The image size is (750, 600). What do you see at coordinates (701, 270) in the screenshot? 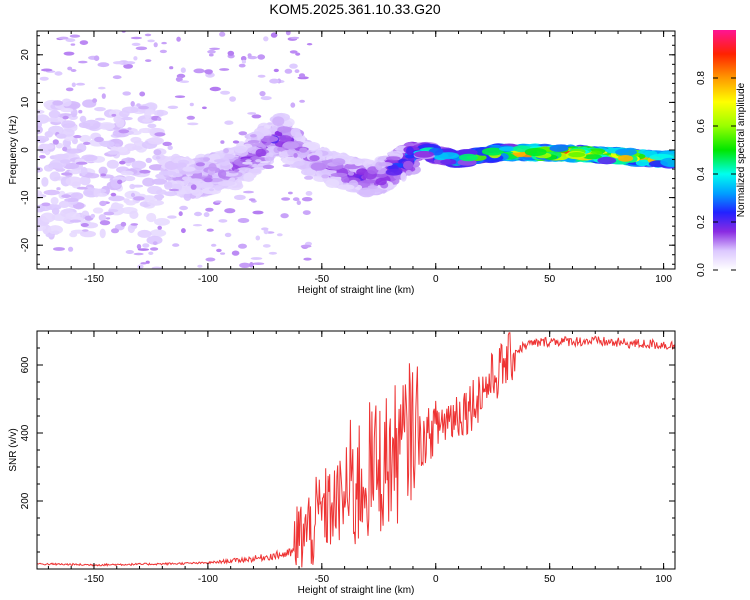
I see `colorbar-tick-label: 0.0` at bounding box center [701, 270].